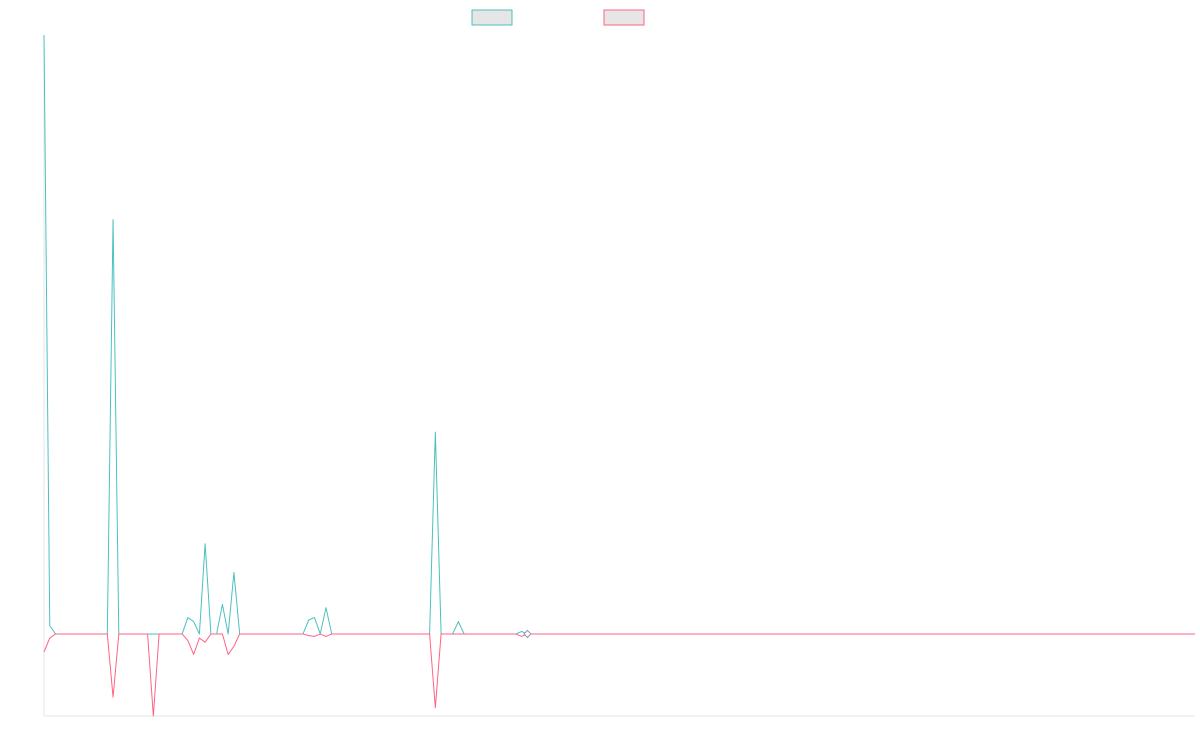 The height and width of the screenshot is (750, 1200). Describe the element at coordinates (527, 634) in the screenshot. I see `data-point-marker` at that location.